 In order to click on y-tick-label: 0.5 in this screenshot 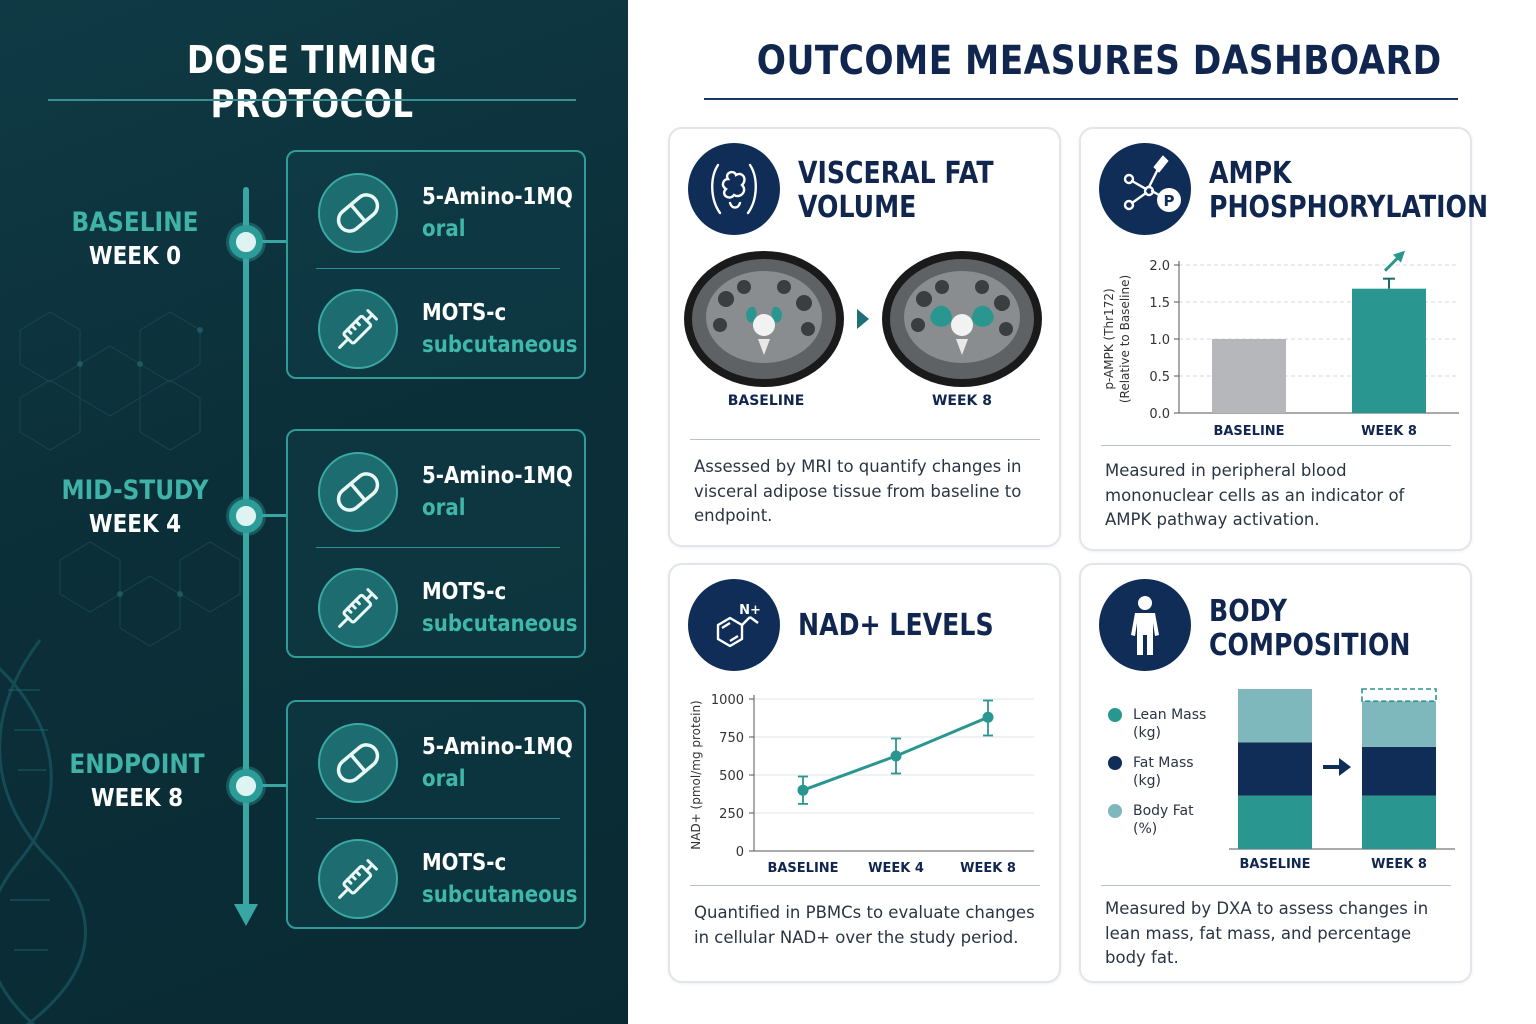, I will do `click(1159, 377)`.